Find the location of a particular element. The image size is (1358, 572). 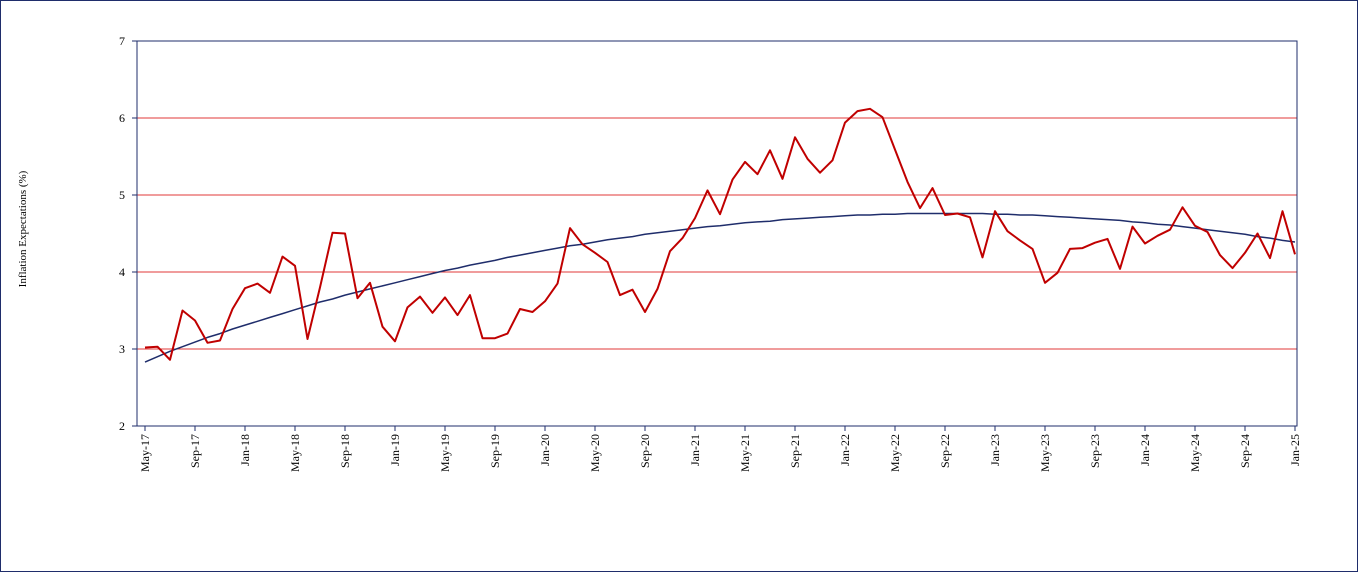

x-tick-label: Jan-23 is located at coordinates (995, 450).